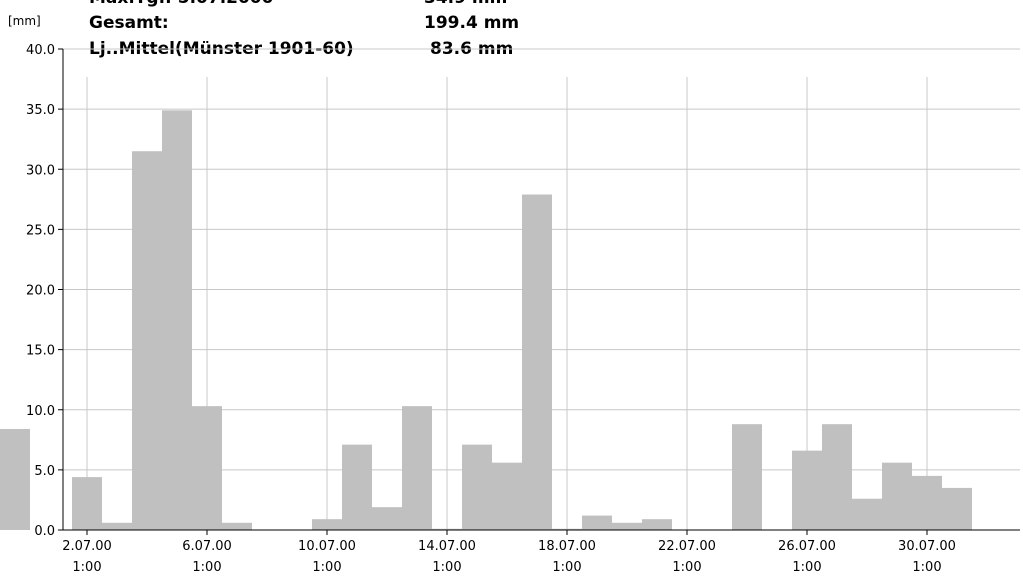 The image size is (1023, 585). What do you see at coordinates (15, 479) in the screenshot?
I see `bar-day-undefined` at bounding box center [15, 479].